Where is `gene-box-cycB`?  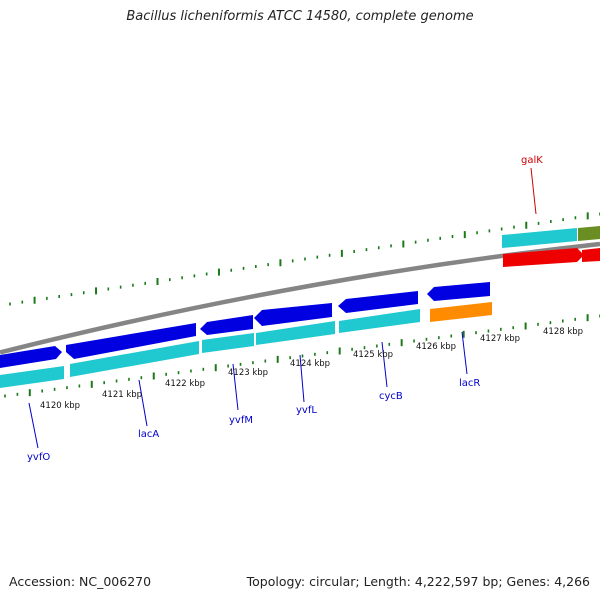
gene-box-cycB is located at coordinates (379, 321).